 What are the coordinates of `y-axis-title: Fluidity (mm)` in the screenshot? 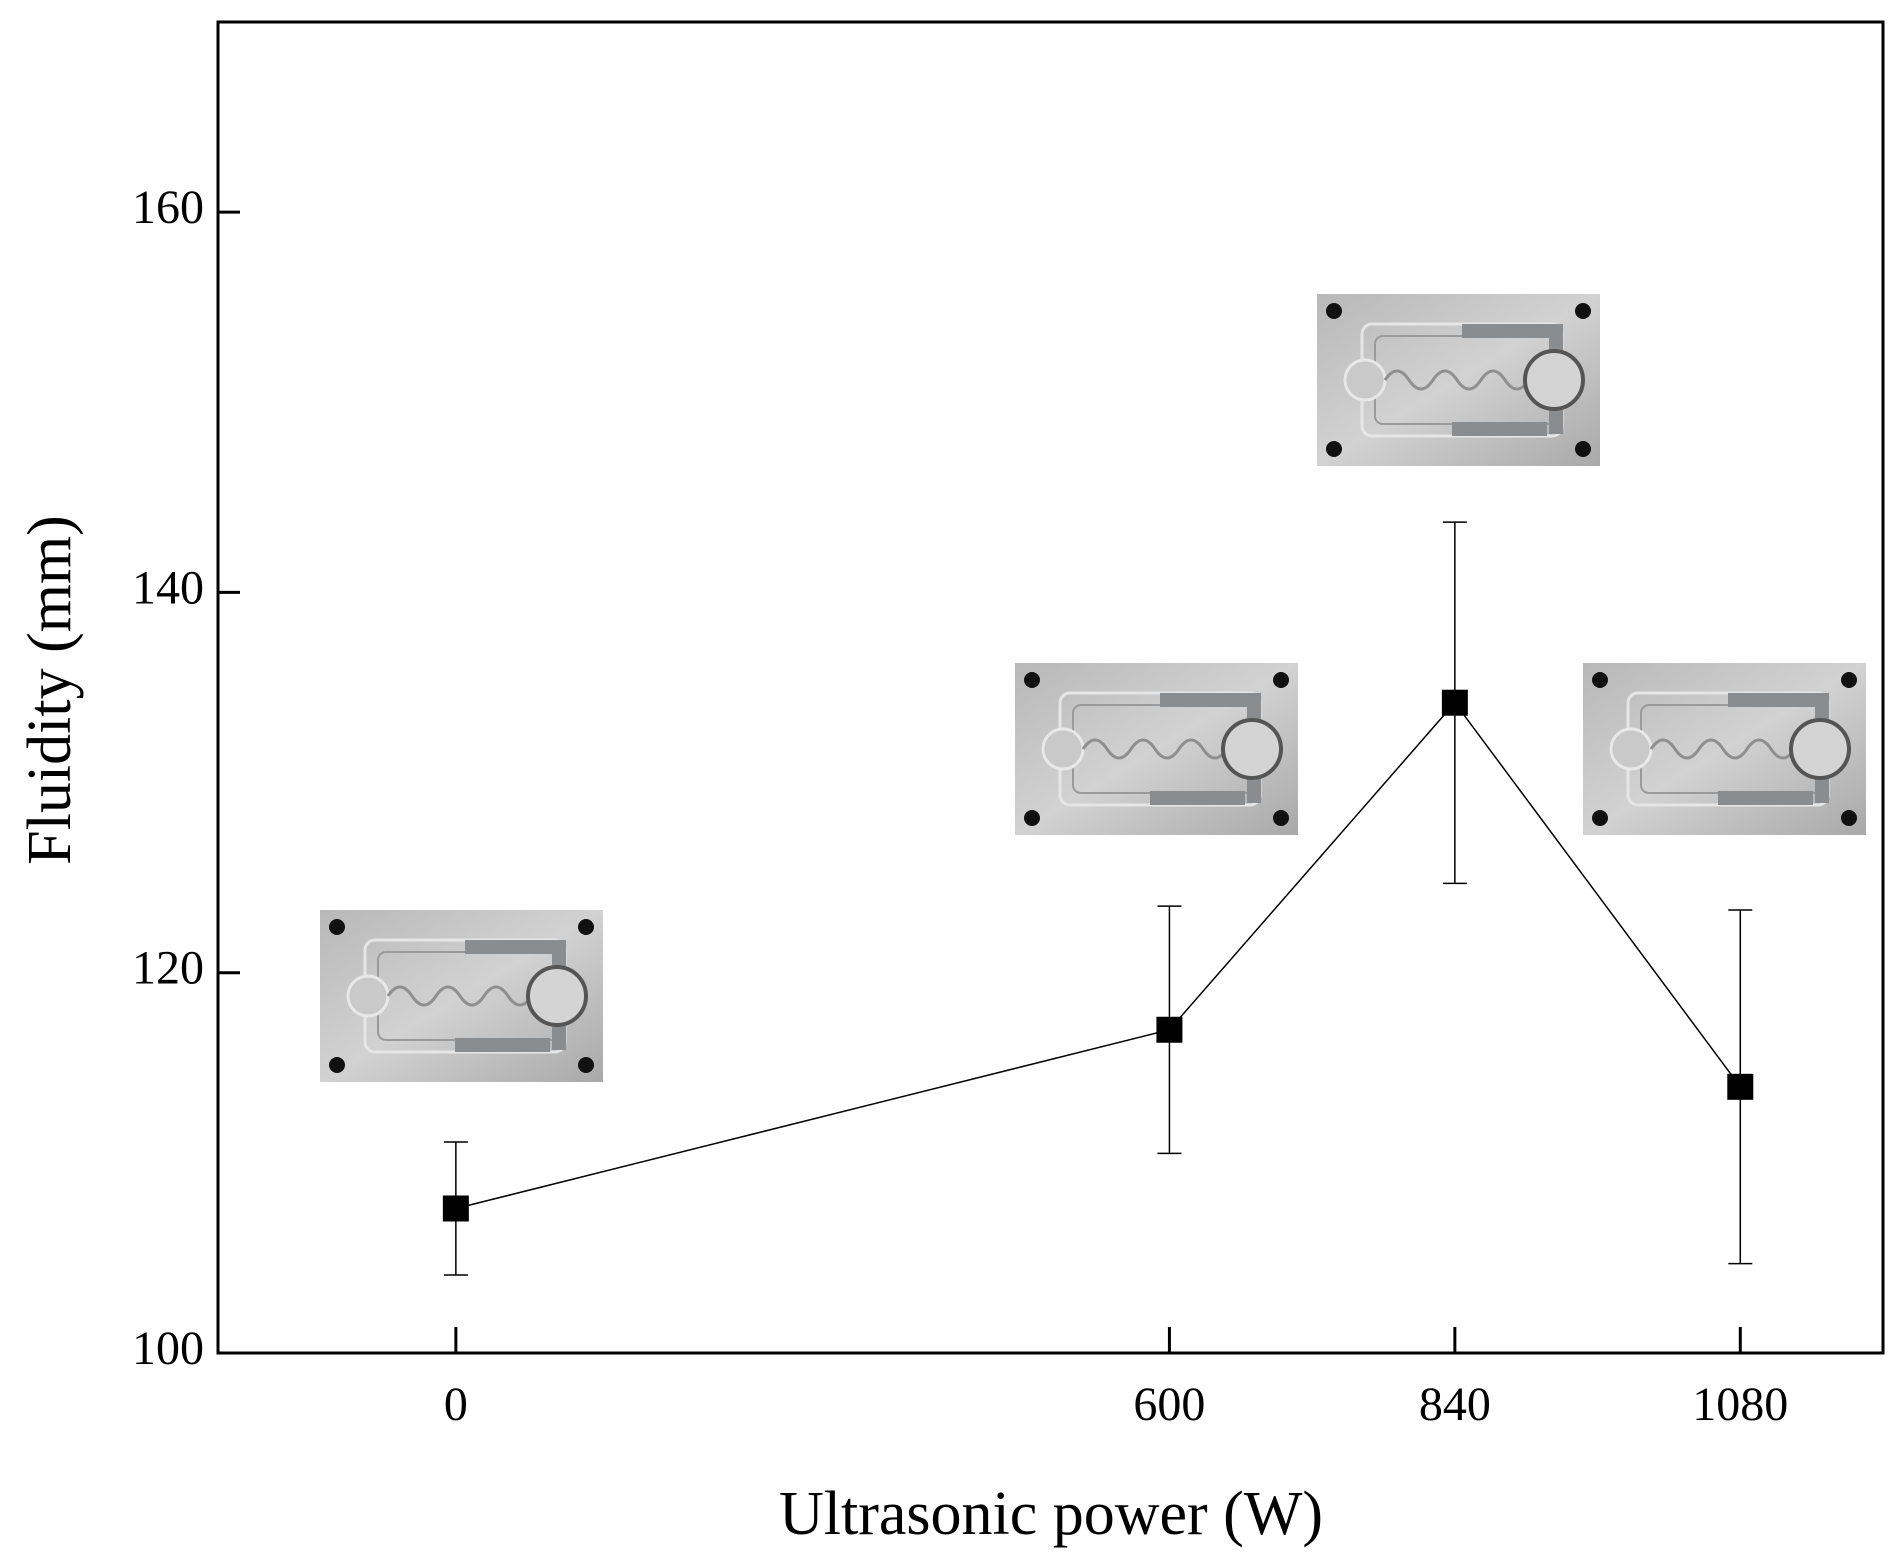 It's located at (50, 690).